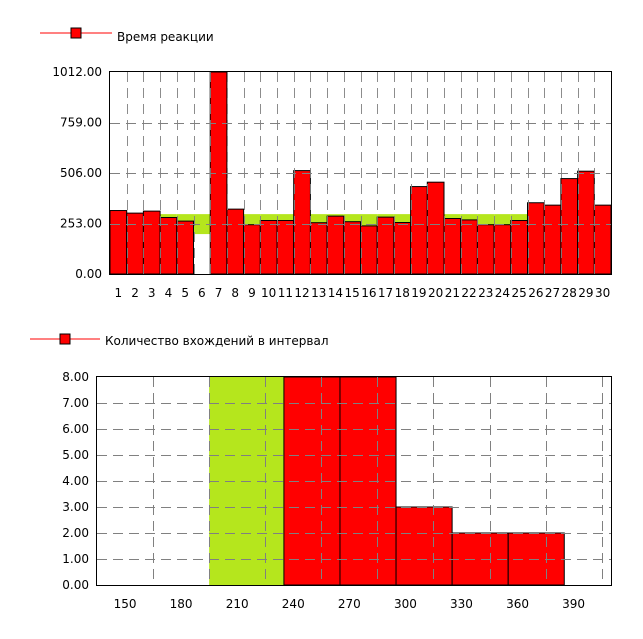 The width and height of the screenshot is (643, 639). I want to click on x-tick-label: 9, so click(252, 293).